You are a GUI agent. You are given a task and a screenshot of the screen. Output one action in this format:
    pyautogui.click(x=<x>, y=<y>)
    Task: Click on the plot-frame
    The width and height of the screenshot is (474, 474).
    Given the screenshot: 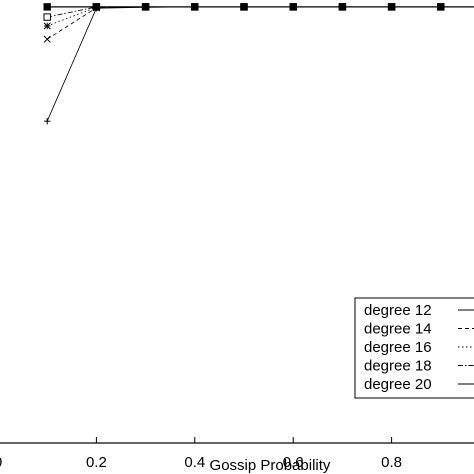 What is the action you would take?
    pyautogui.click(x=237, y=443)
    